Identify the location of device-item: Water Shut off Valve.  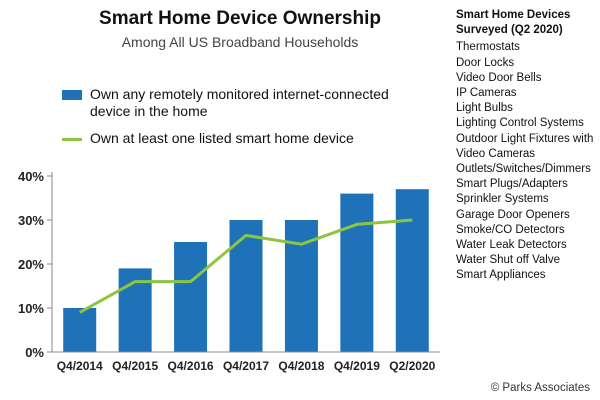
(508, 260).